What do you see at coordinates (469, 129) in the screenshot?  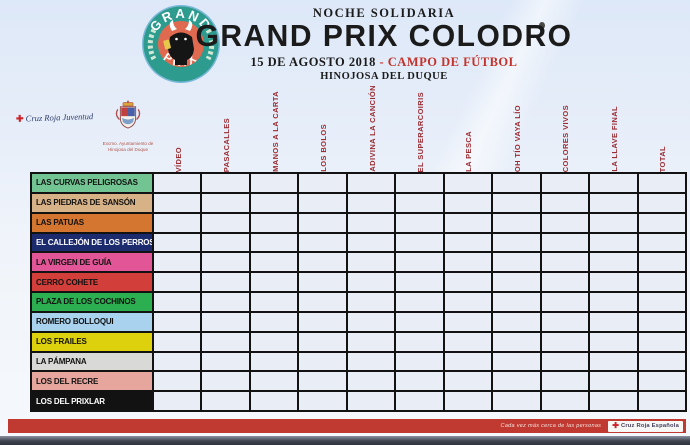 I see `column-header: LA PESCA` at bounding box center [469, 129].